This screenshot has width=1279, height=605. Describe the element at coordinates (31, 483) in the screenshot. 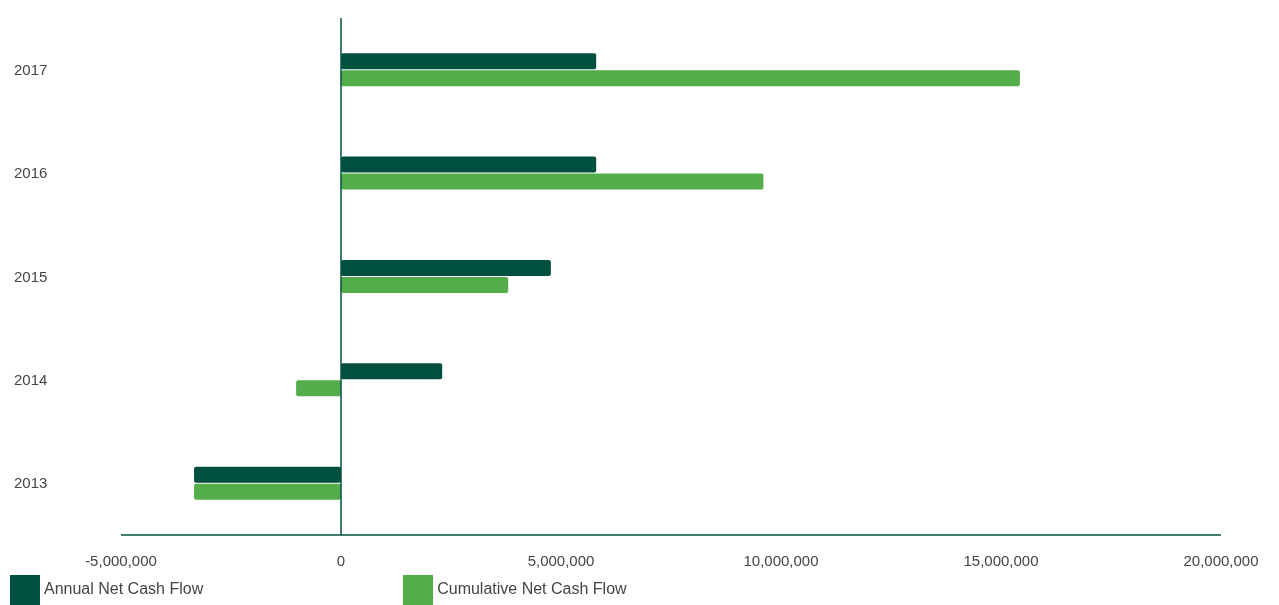

I see `y-tick-label: 2013` at that location.